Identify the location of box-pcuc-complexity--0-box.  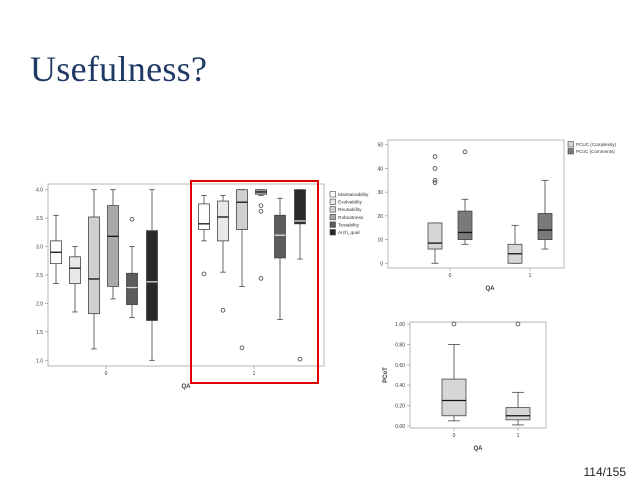
(435, 236).